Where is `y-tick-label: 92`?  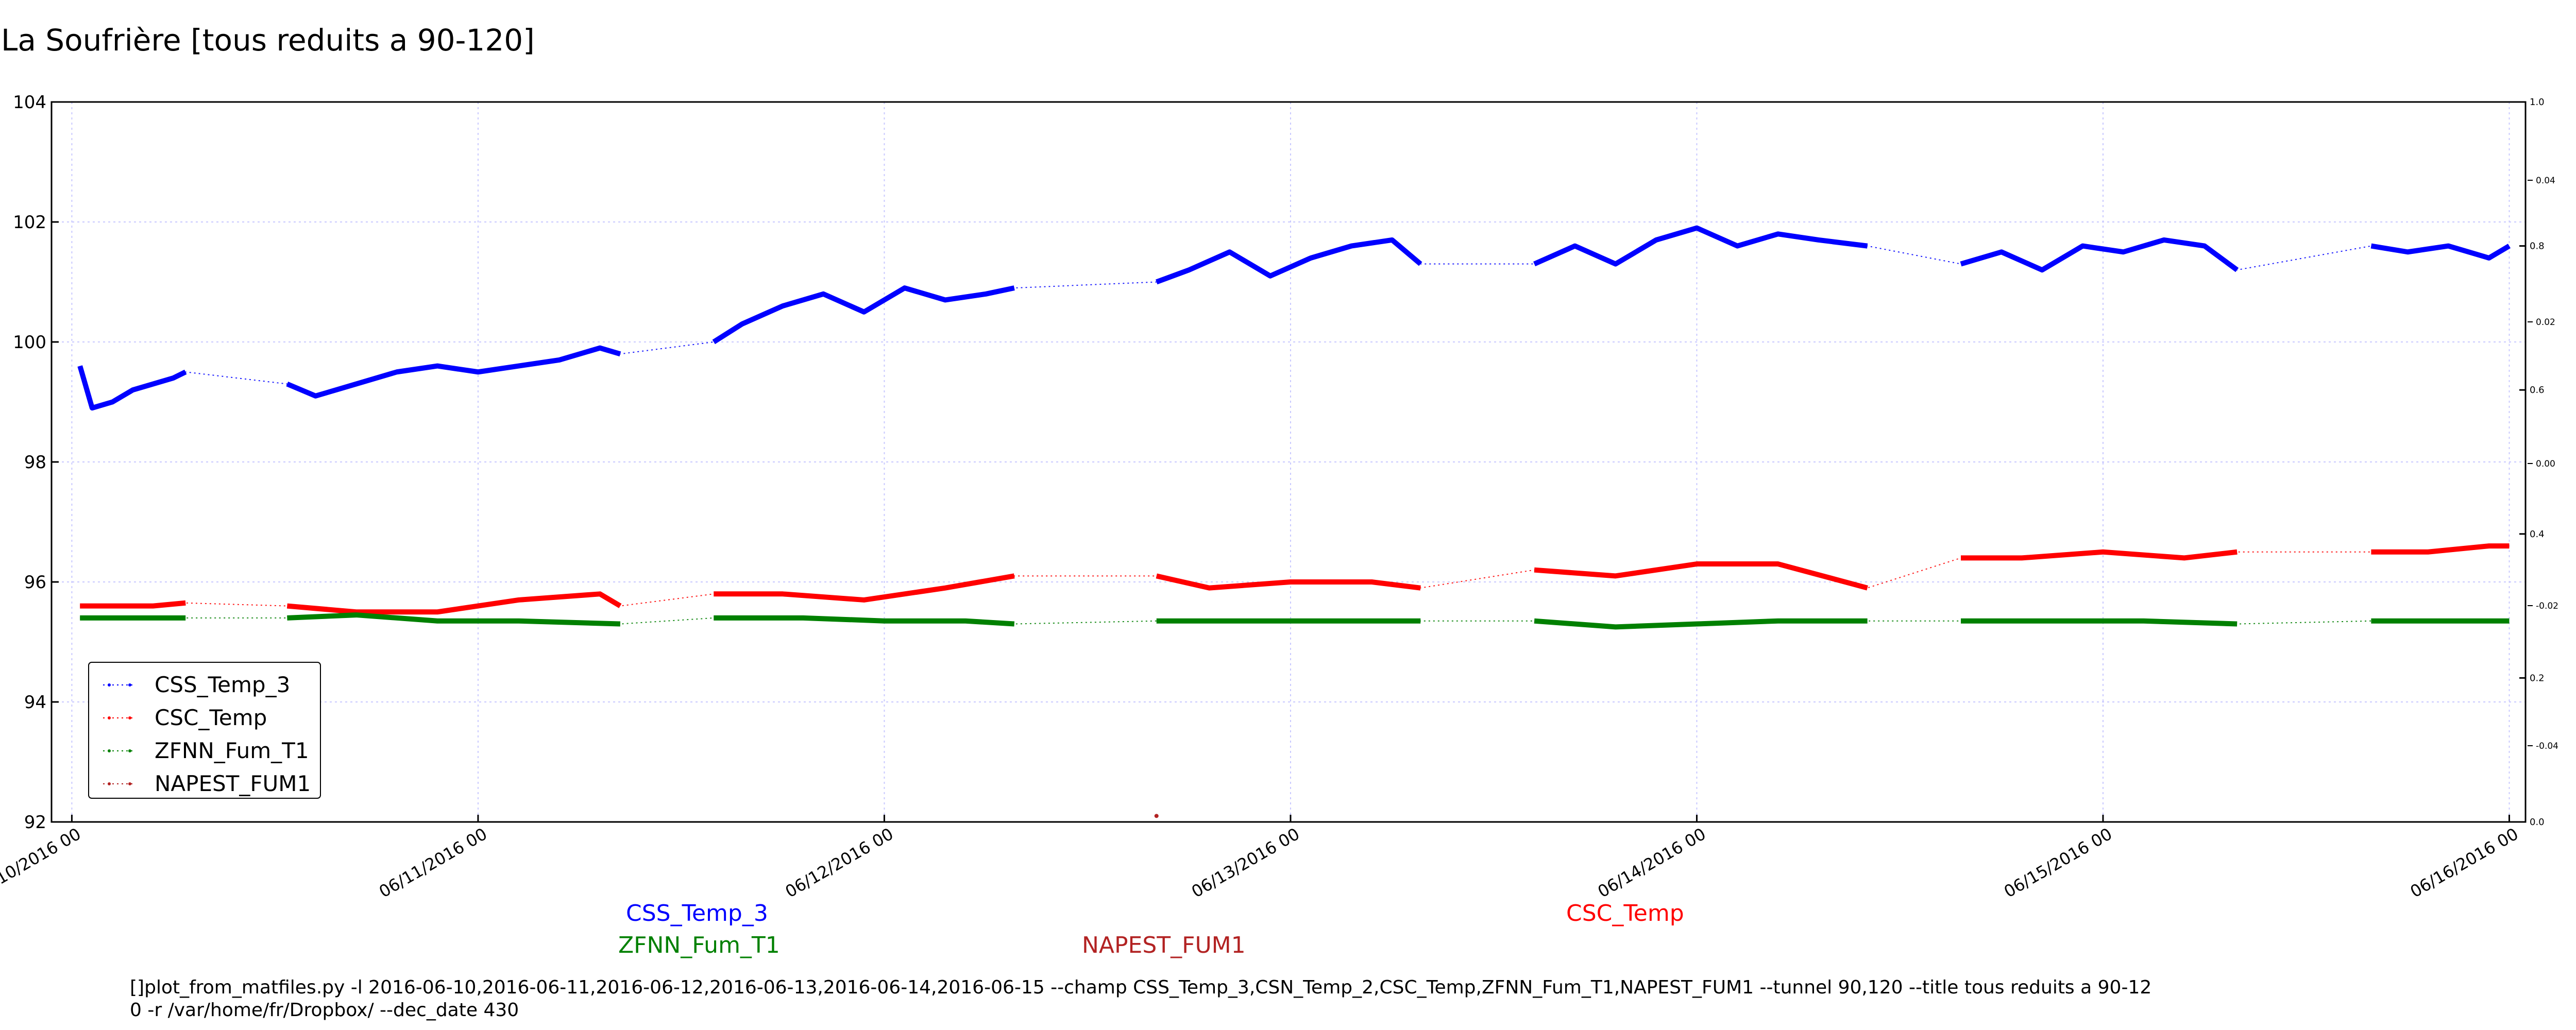
y-tick-label: 92 is located at coordinates (35, 822).